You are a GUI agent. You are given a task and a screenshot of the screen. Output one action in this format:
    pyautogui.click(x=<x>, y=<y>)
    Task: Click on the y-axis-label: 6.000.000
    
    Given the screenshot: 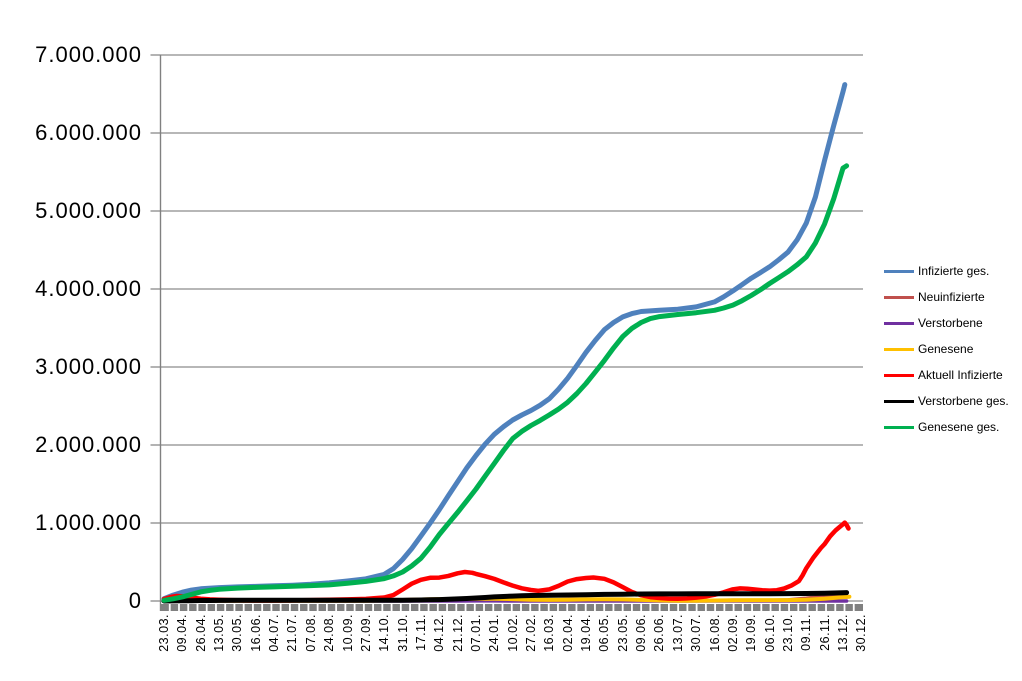 What is the action you would take?
    pyautogui.click(x=88, y=132)
    